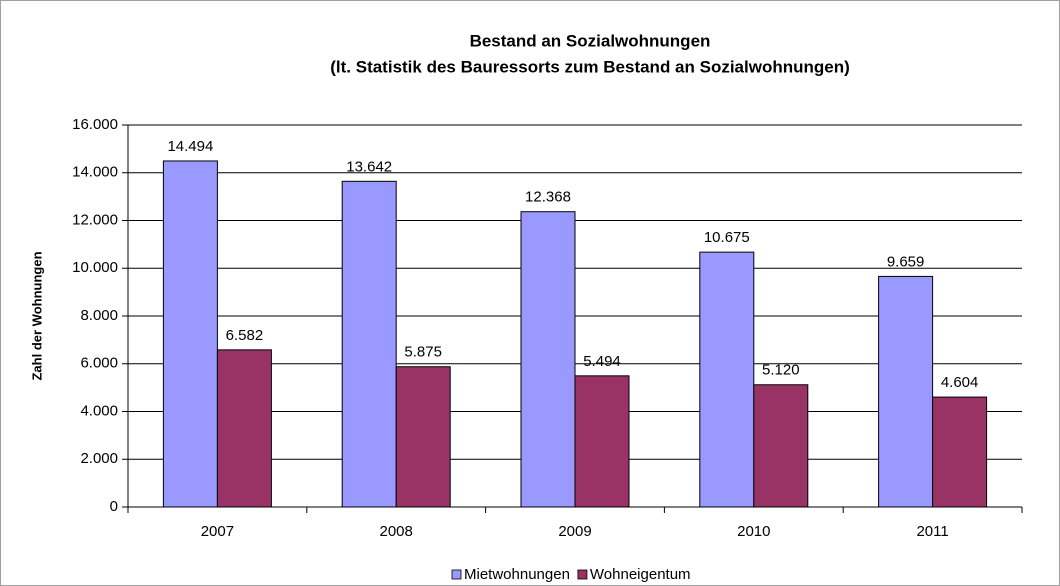  What do you see at coordinates (727, 237) in the screenshot?
I see `value-label: 10.675` at bounding box center [727, 237].